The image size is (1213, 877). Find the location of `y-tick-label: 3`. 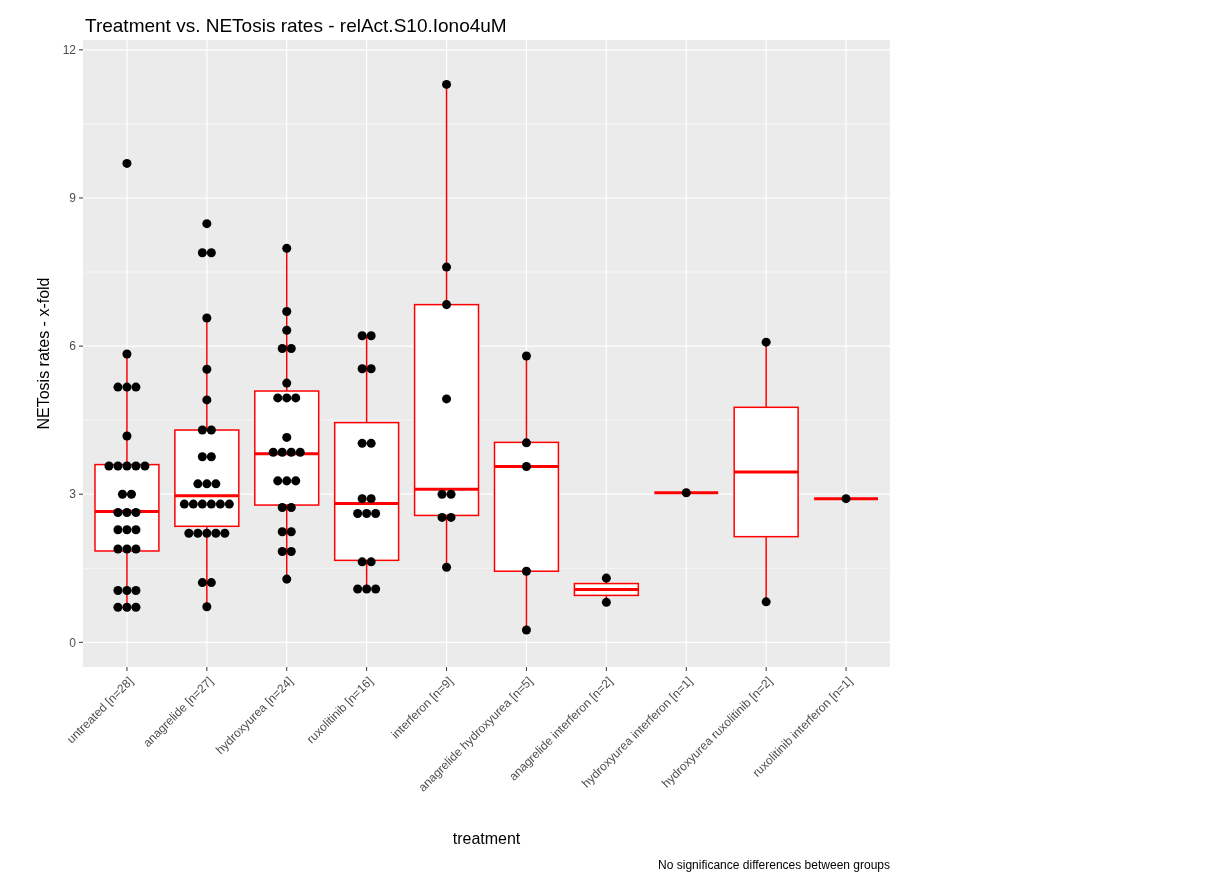

y-tick-label: 3 is located at coordinates (73, 494).